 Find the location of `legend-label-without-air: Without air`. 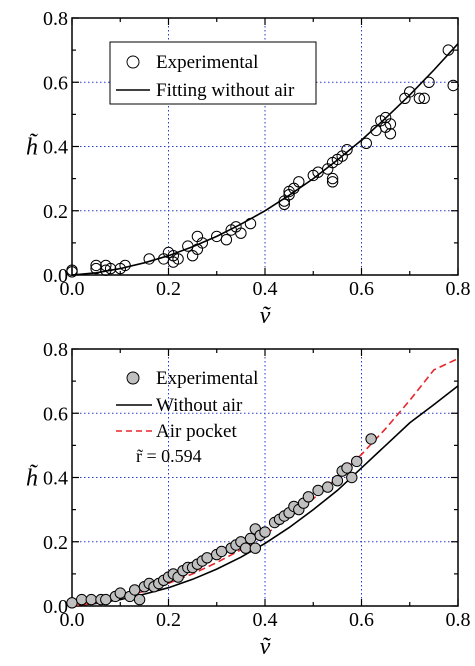

legend-label-without-air: Without air is located at coordinates (199, 405).